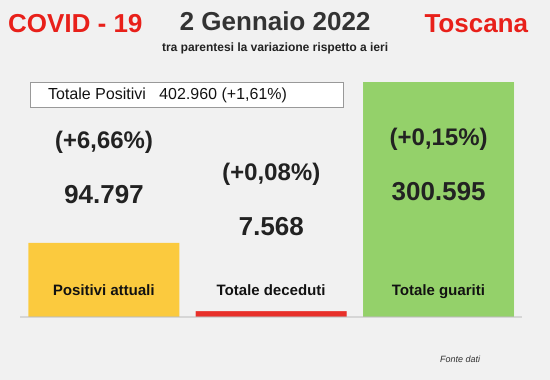 The image size is (550, 380). I want to click on data-label: 300.595, so click(439, 191).